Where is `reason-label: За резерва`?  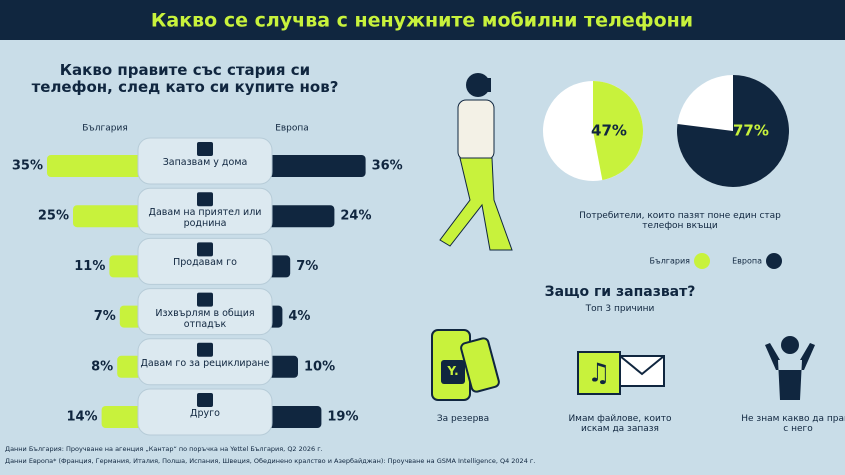 reason-label: За резерва is located at coordinates (463, 419).